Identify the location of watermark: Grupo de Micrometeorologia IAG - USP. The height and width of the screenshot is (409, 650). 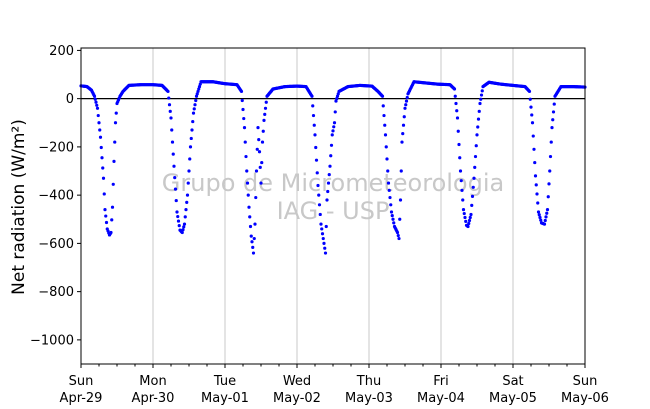
(333, 197).